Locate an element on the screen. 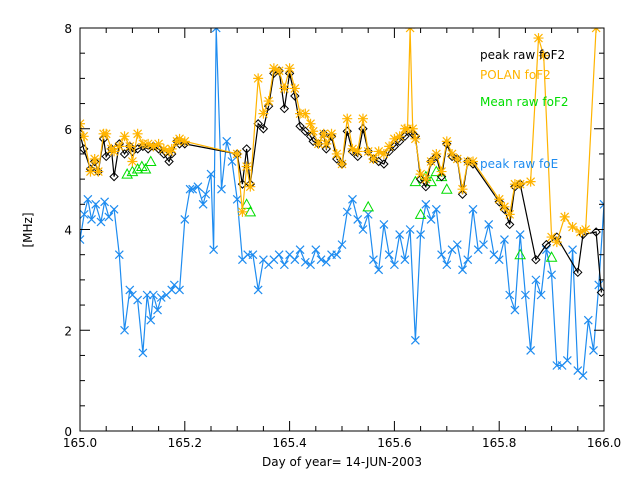 The width and height of the screenshot is (640, 480). x-tick-label: 165.4 is located at coordinates (289, 443).